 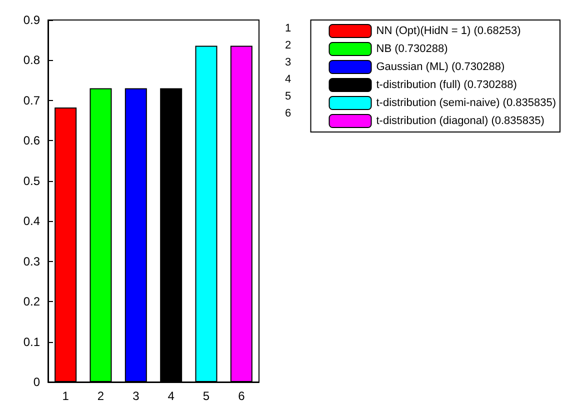 I want to click on legend-label: t-distribution (full) (0.730288), so click(x=446, y=85).